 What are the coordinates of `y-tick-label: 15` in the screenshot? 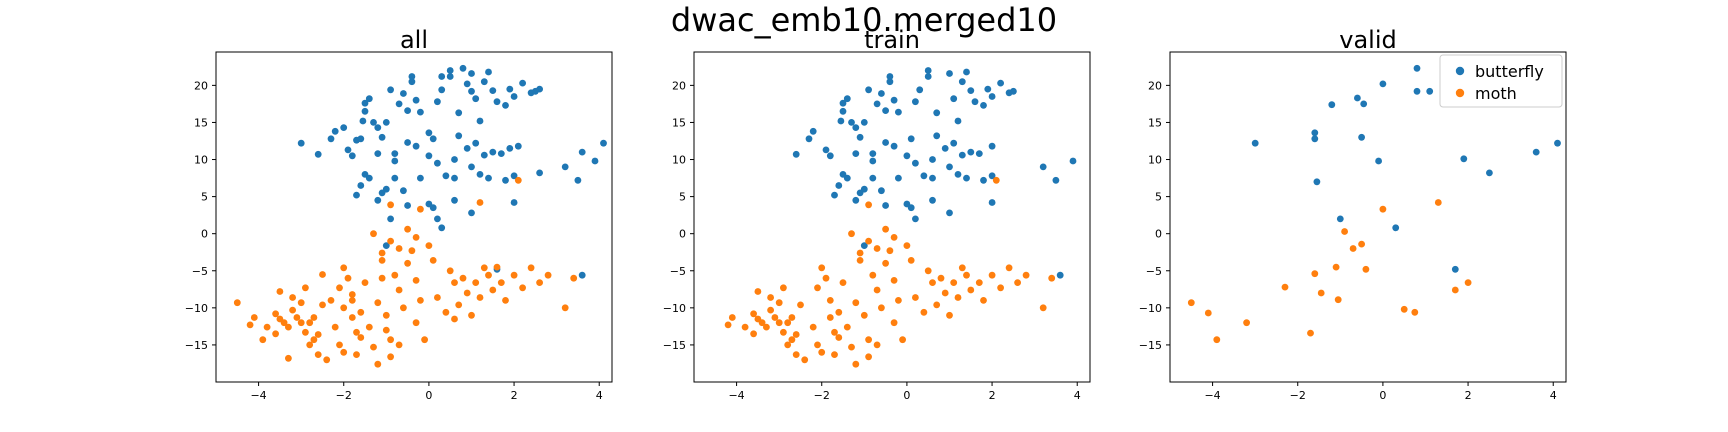 It's located at (201, 122).